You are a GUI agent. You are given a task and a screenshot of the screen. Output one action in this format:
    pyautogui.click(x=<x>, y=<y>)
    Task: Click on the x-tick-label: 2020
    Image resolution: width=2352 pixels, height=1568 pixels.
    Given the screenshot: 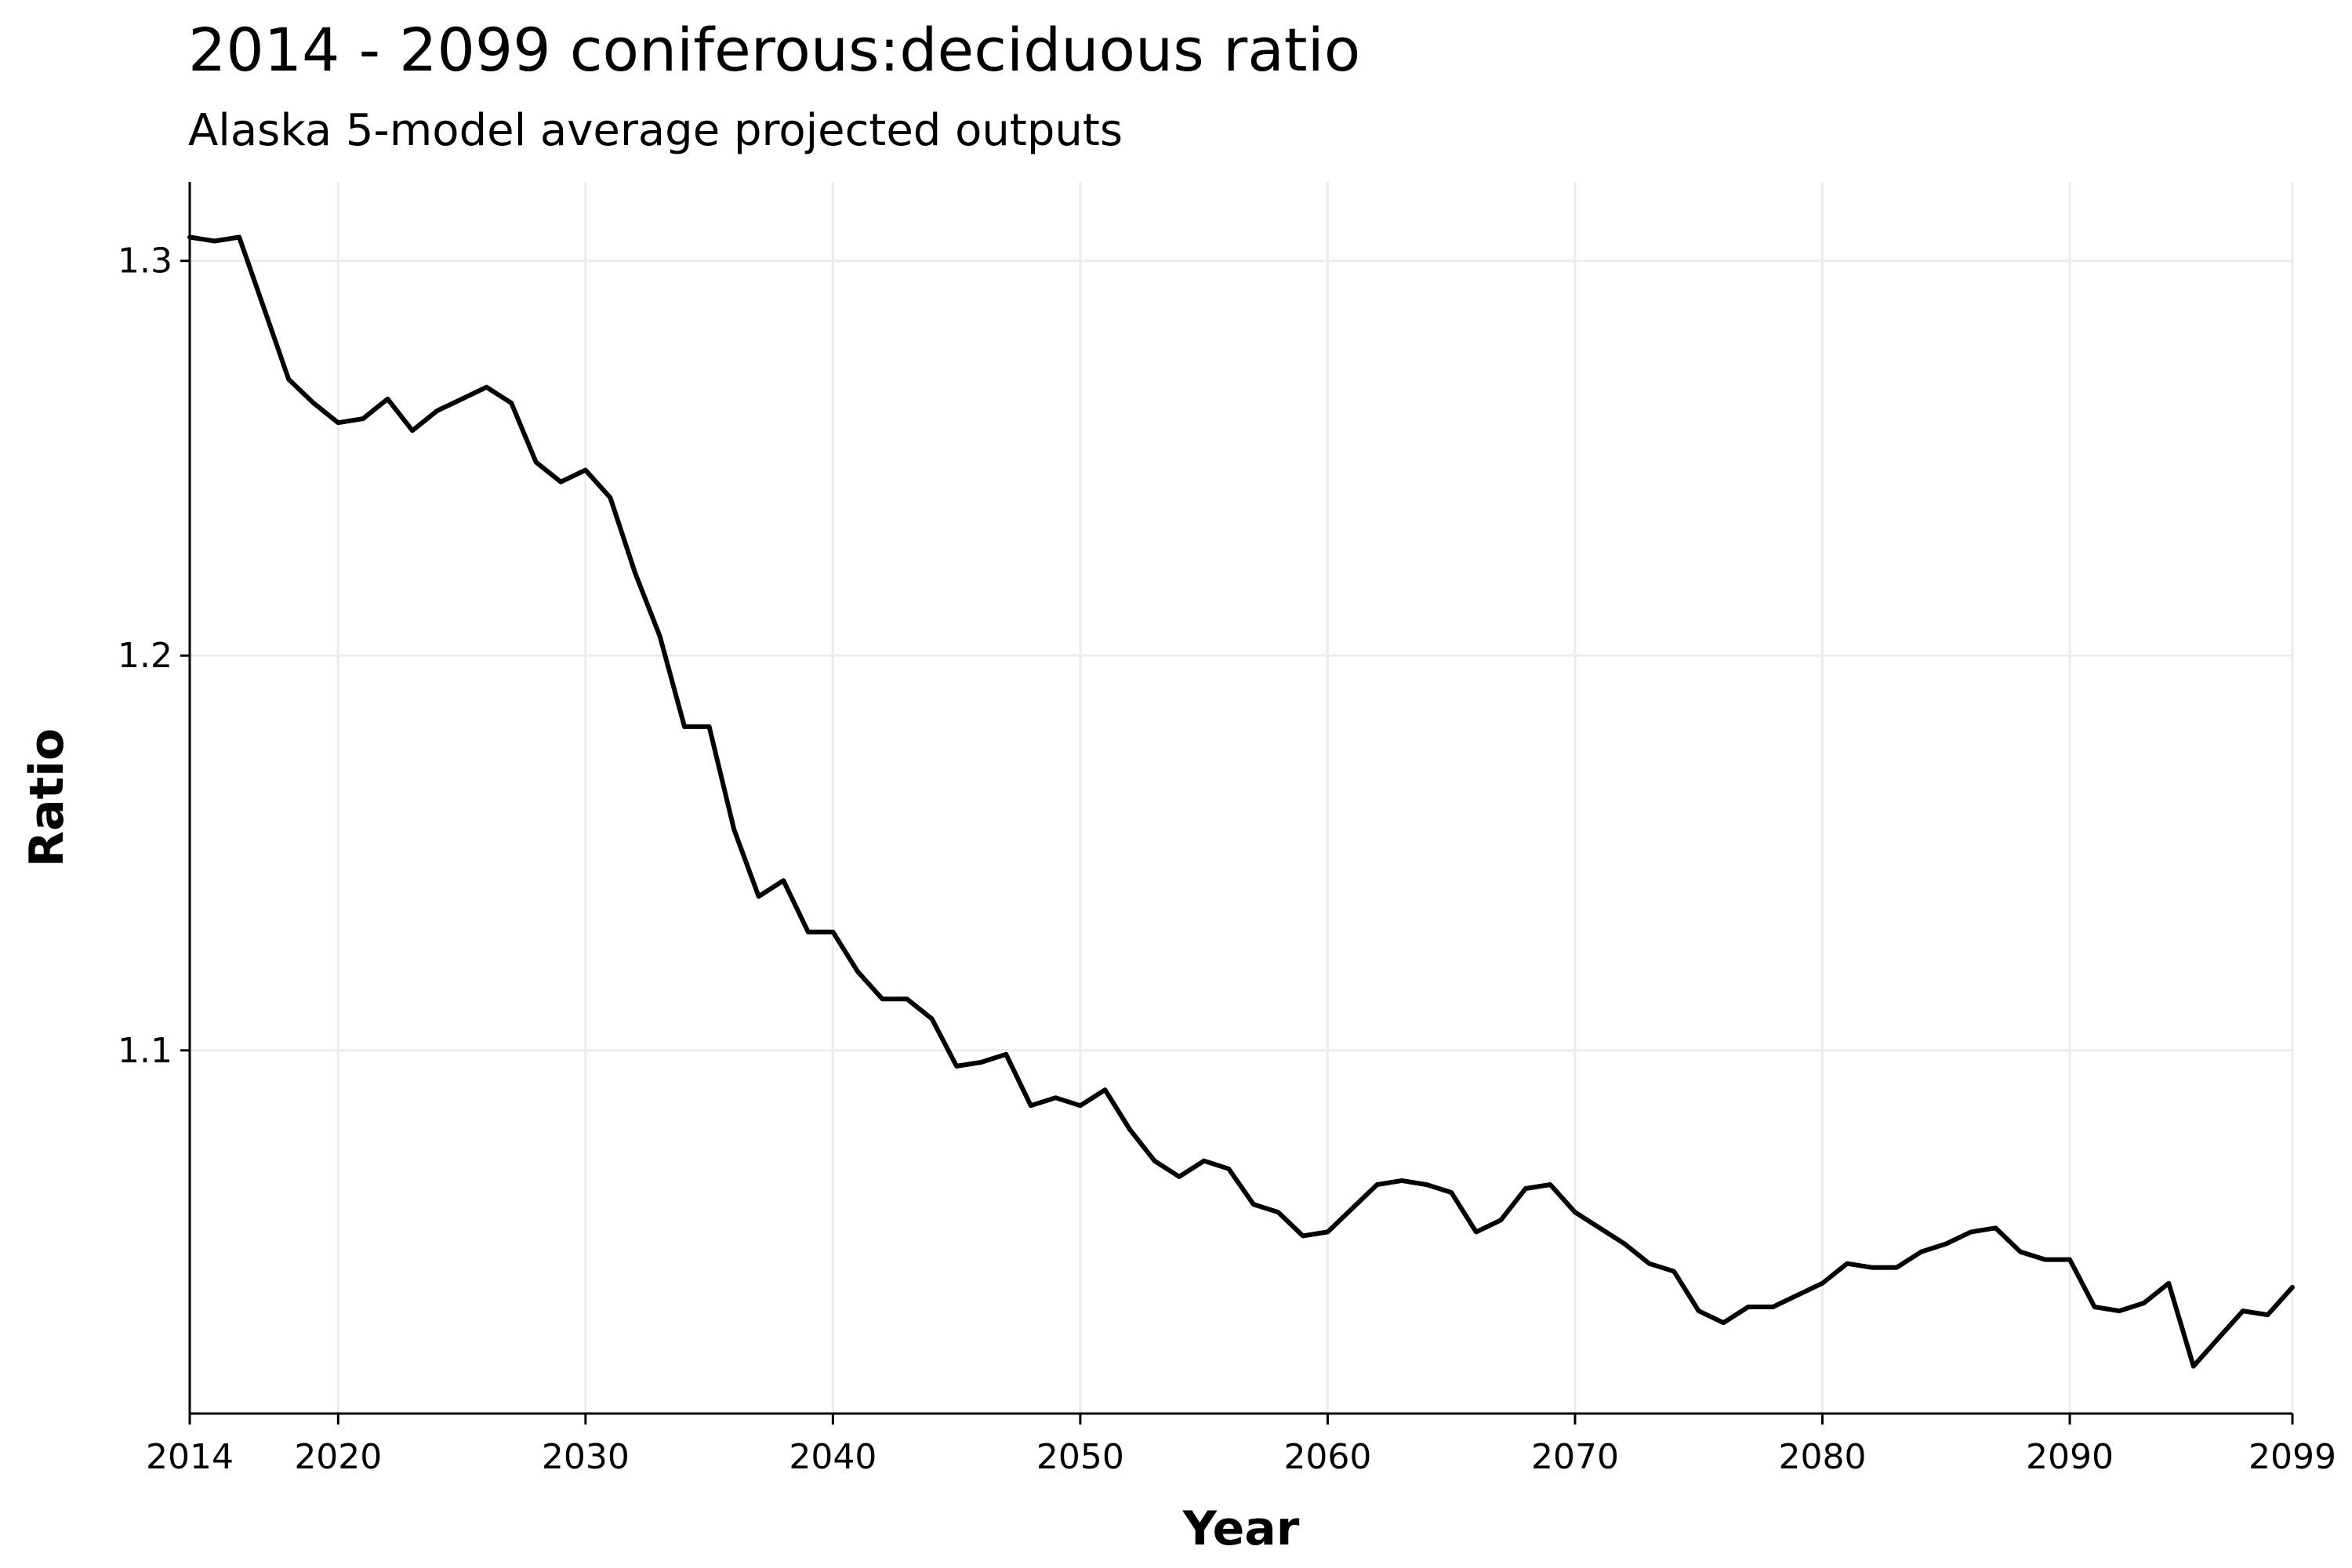 What is the action you would take?
    pyautogui.click(x=338, y=1457)
    